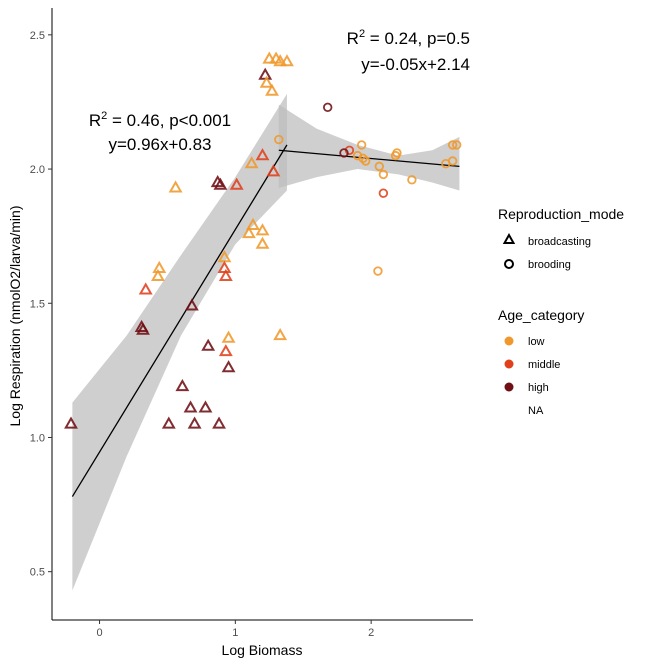 This screenshot has height=666, width=658. I want to click on x-tick-label: 2, so click(371, 633).